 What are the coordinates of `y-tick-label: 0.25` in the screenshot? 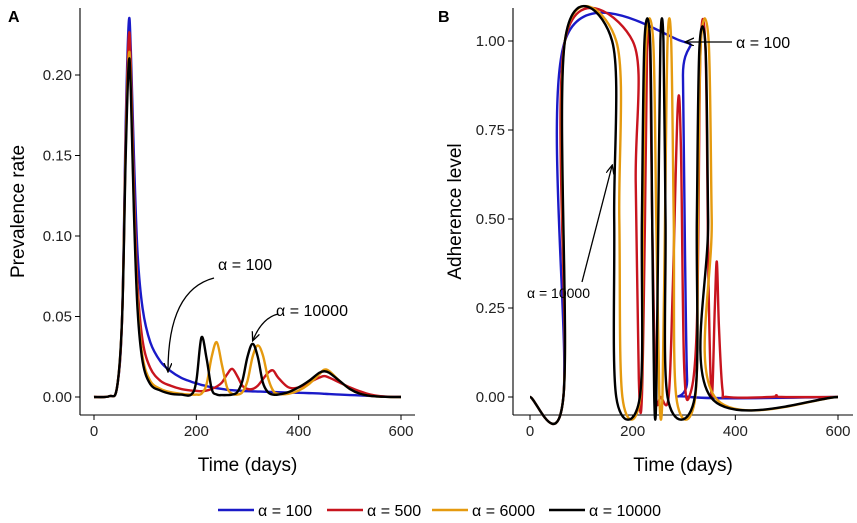 It's located at (490, 308).